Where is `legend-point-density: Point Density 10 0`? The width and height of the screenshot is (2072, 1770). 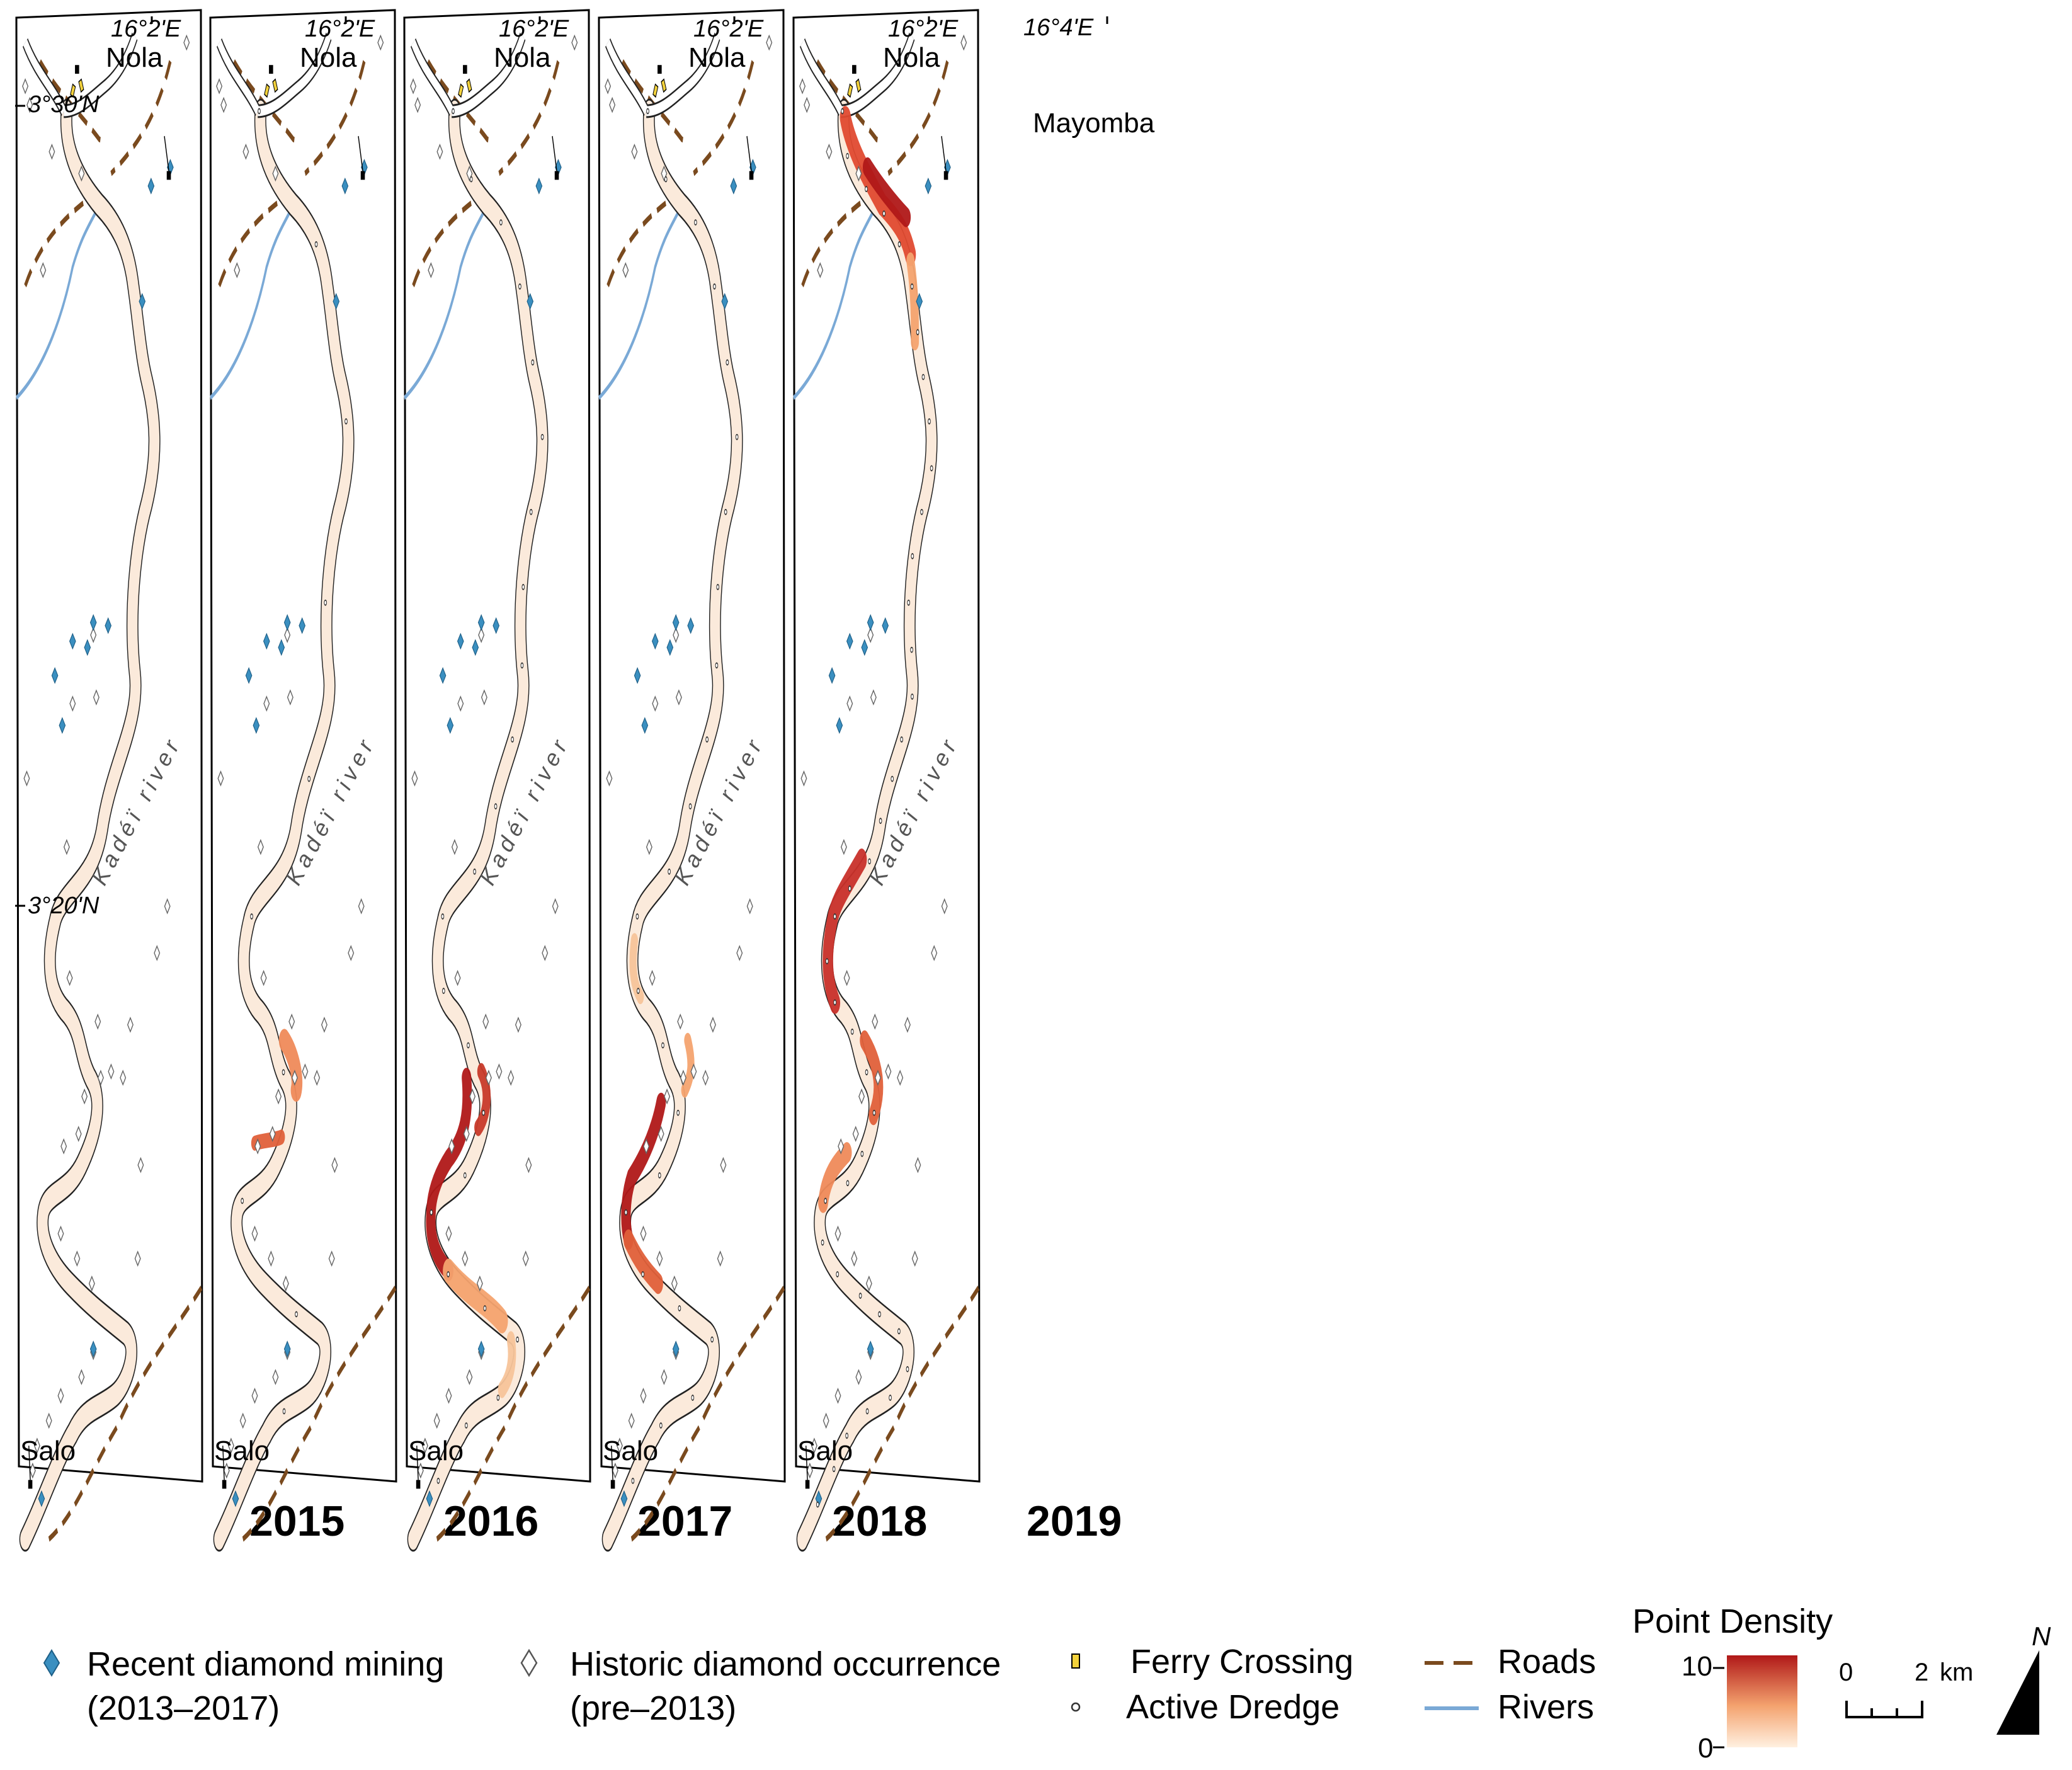
legend-point-density: Point Density 10 0 is located at coordinates (1733, 1683).